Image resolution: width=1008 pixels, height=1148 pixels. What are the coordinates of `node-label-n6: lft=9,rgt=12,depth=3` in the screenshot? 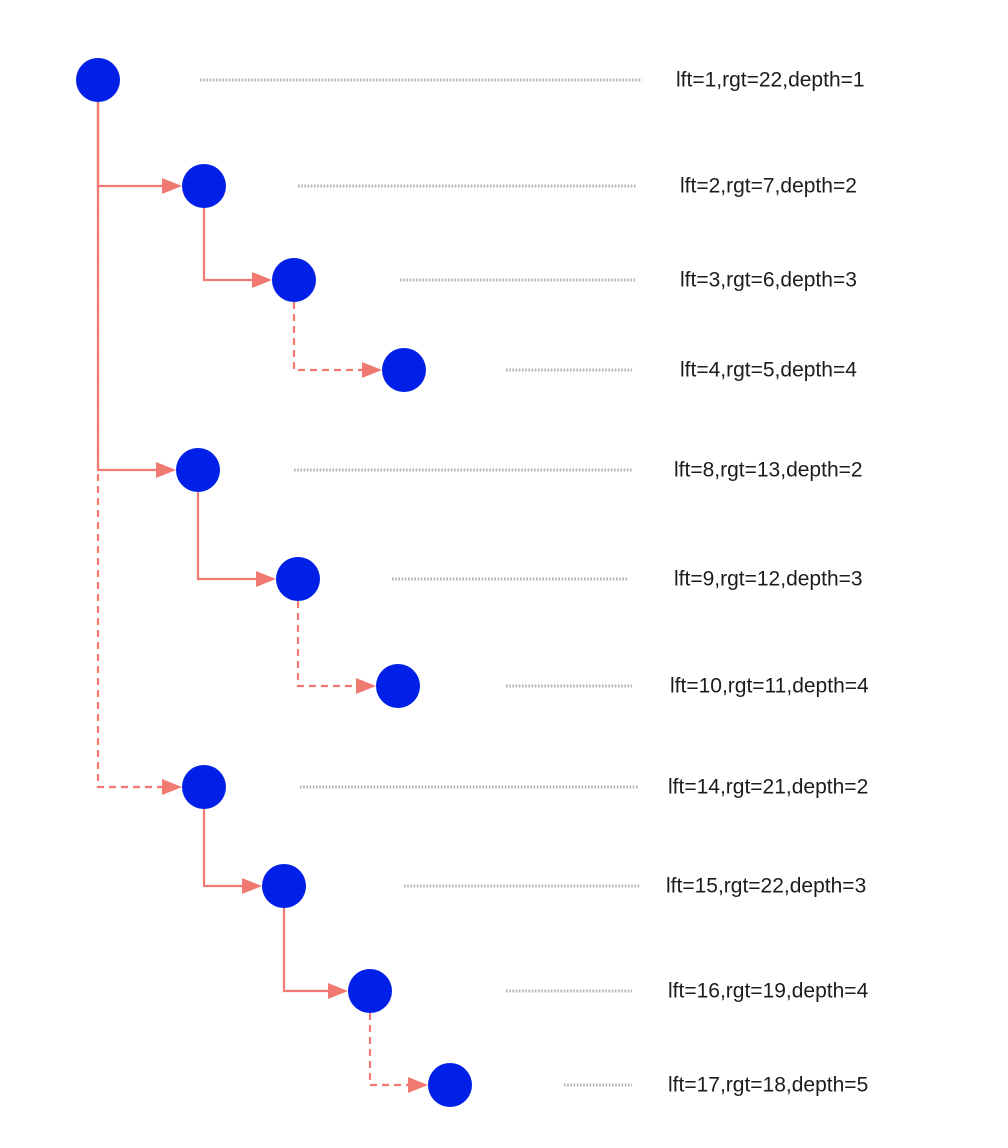 It's located at (768, 579).